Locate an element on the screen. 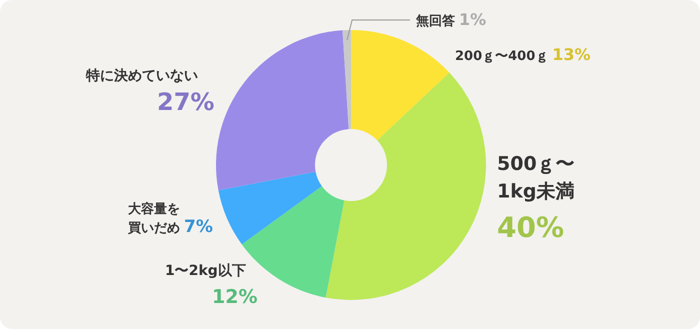  data-label: 12% is located at coordinates (235, 297).